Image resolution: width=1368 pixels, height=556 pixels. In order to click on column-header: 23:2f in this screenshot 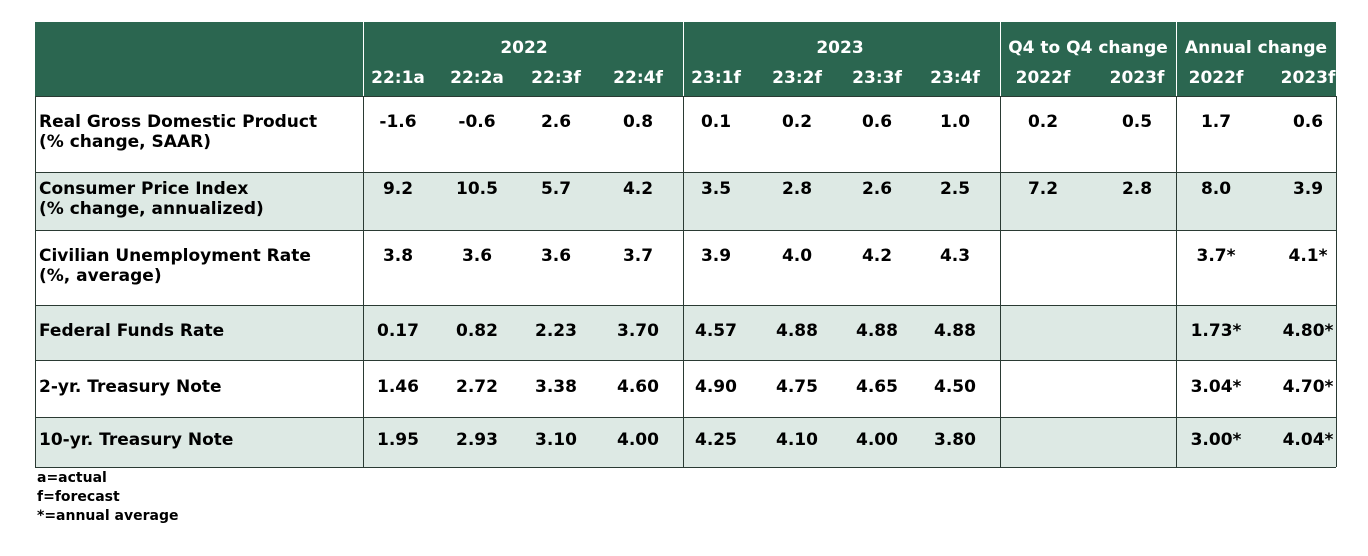, I will do `click(797, 78)`.